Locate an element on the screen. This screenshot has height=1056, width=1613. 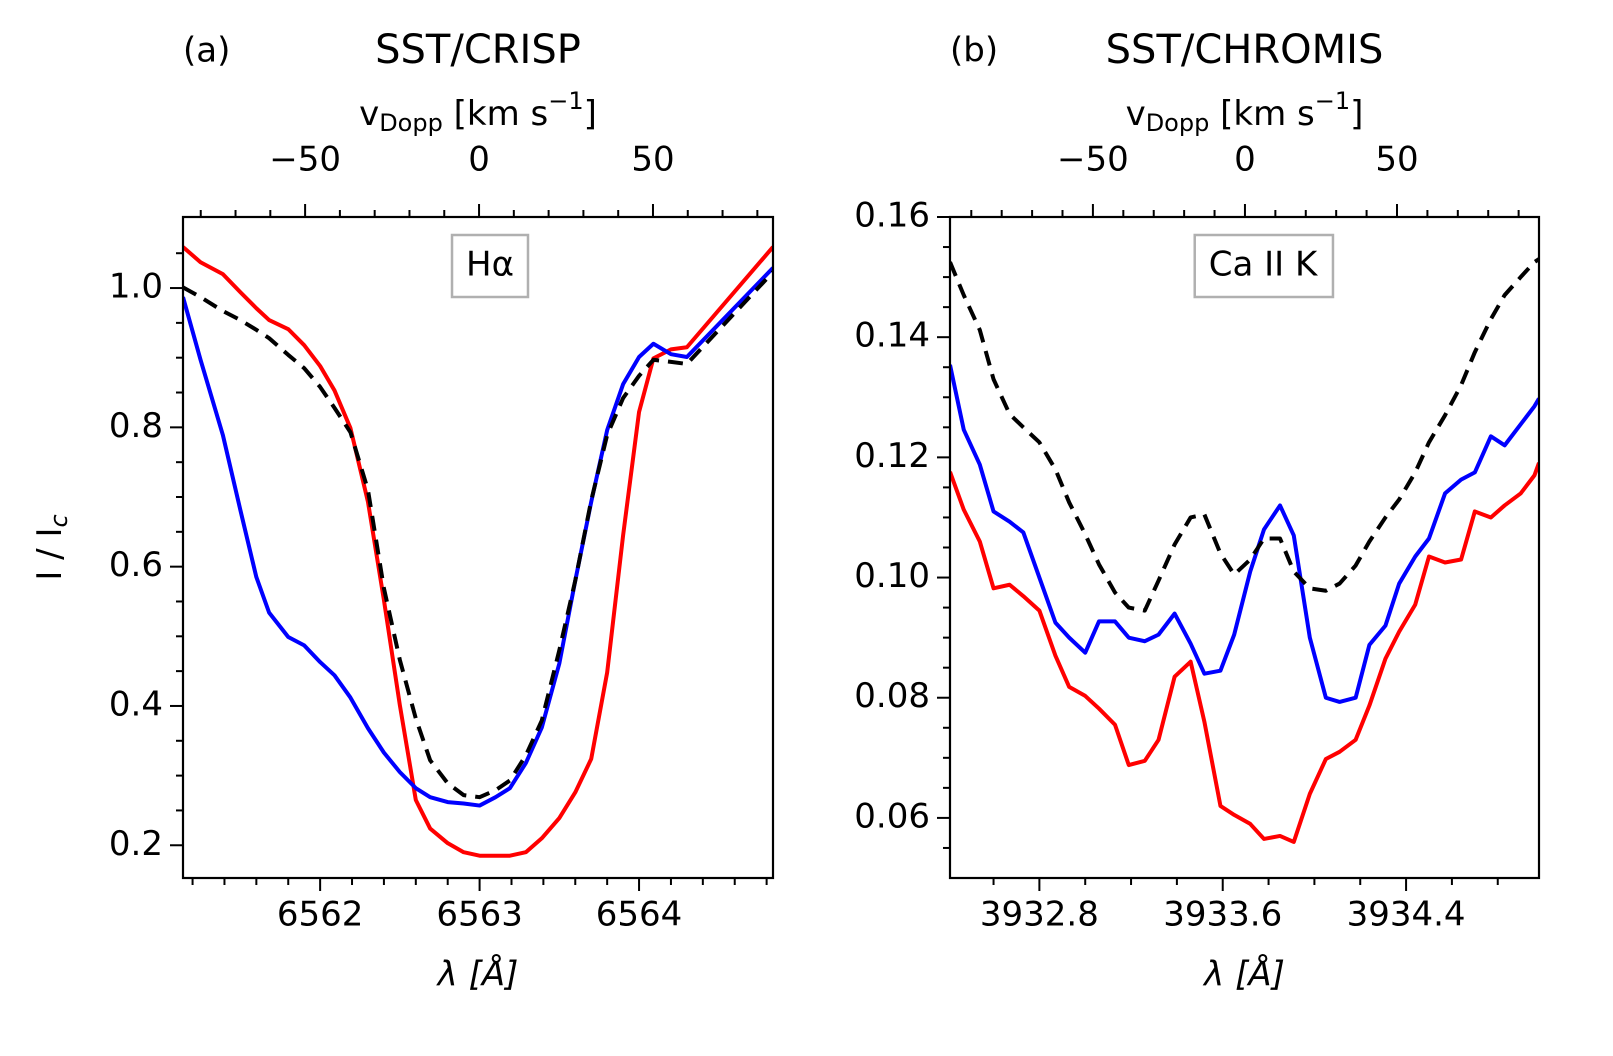
y-tick-label: 0.16 is located at coordinates (892, 216).